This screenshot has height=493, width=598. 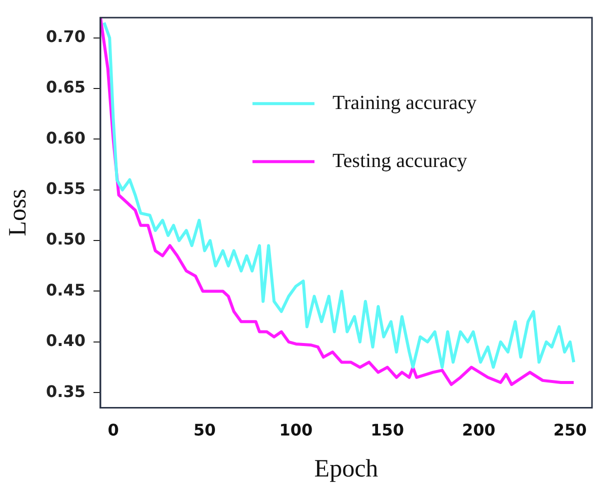 What do you see at coordinates (570, 430) in the screenshot?
I see `x-tick-label: 250` at bounding box center [570, 430].